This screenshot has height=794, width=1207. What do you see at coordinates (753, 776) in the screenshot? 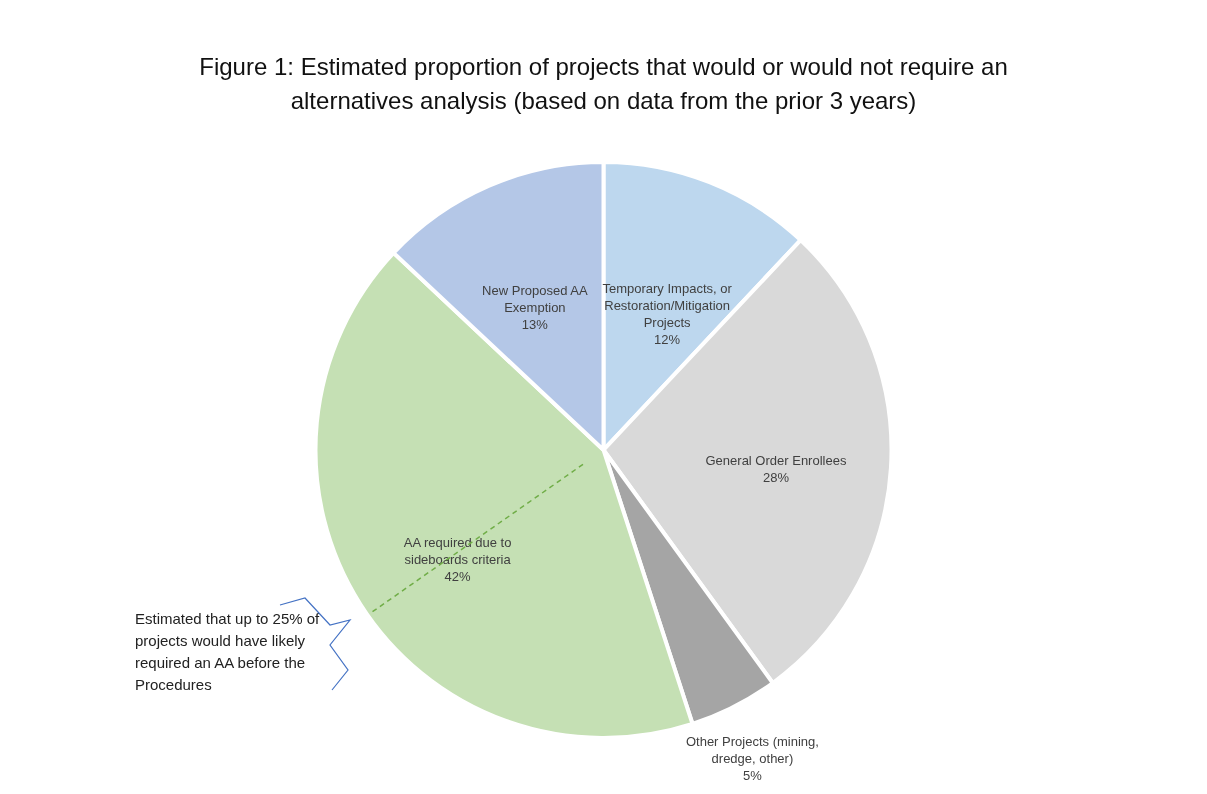
I see `data-label: 5%` at bounding box center [753, 776].